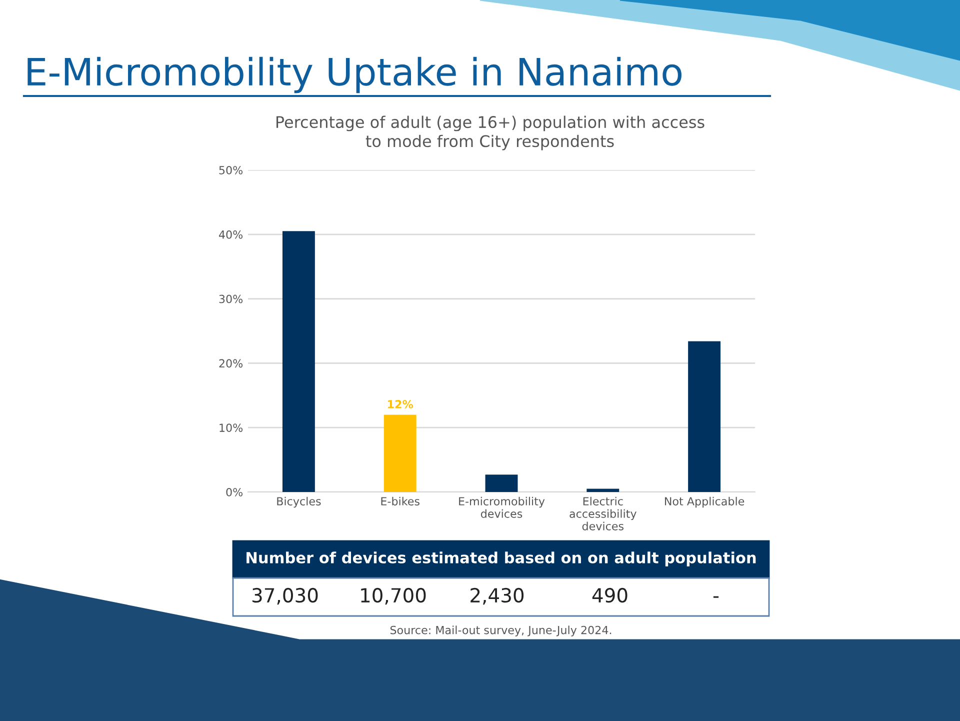 The width and height of the screenshot is (960, 721). Describe the element at coordinates (234, 492) in the screenshot. I see `y-tick-label: 0%` at that location.